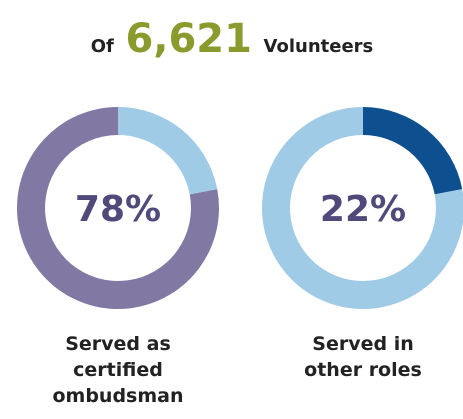 This screenshot has height=419, width=463. I want to click on header: Of 6,621 Volunteers, so click(232, 39).